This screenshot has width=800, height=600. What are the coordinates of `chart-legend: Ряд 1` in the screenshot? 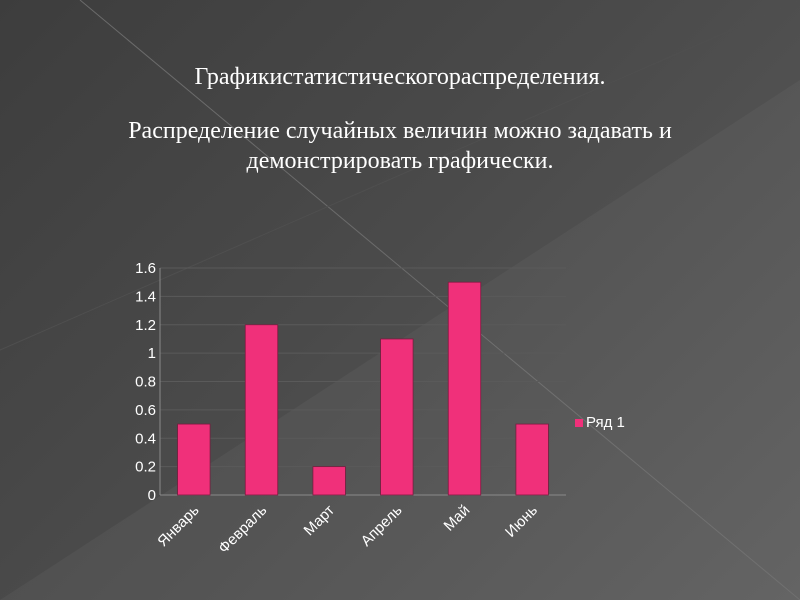 It's located at (600, 422).